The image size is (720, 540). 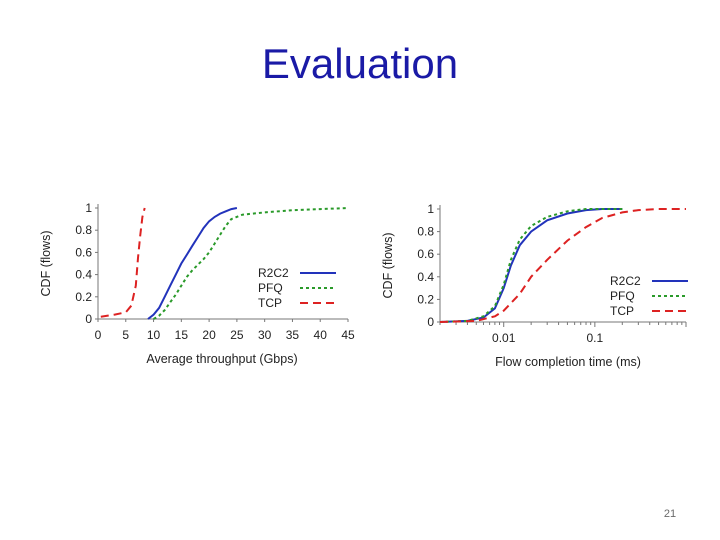 I want to click on left-chart-series-r2c2-line, so click(x=192, y=263).